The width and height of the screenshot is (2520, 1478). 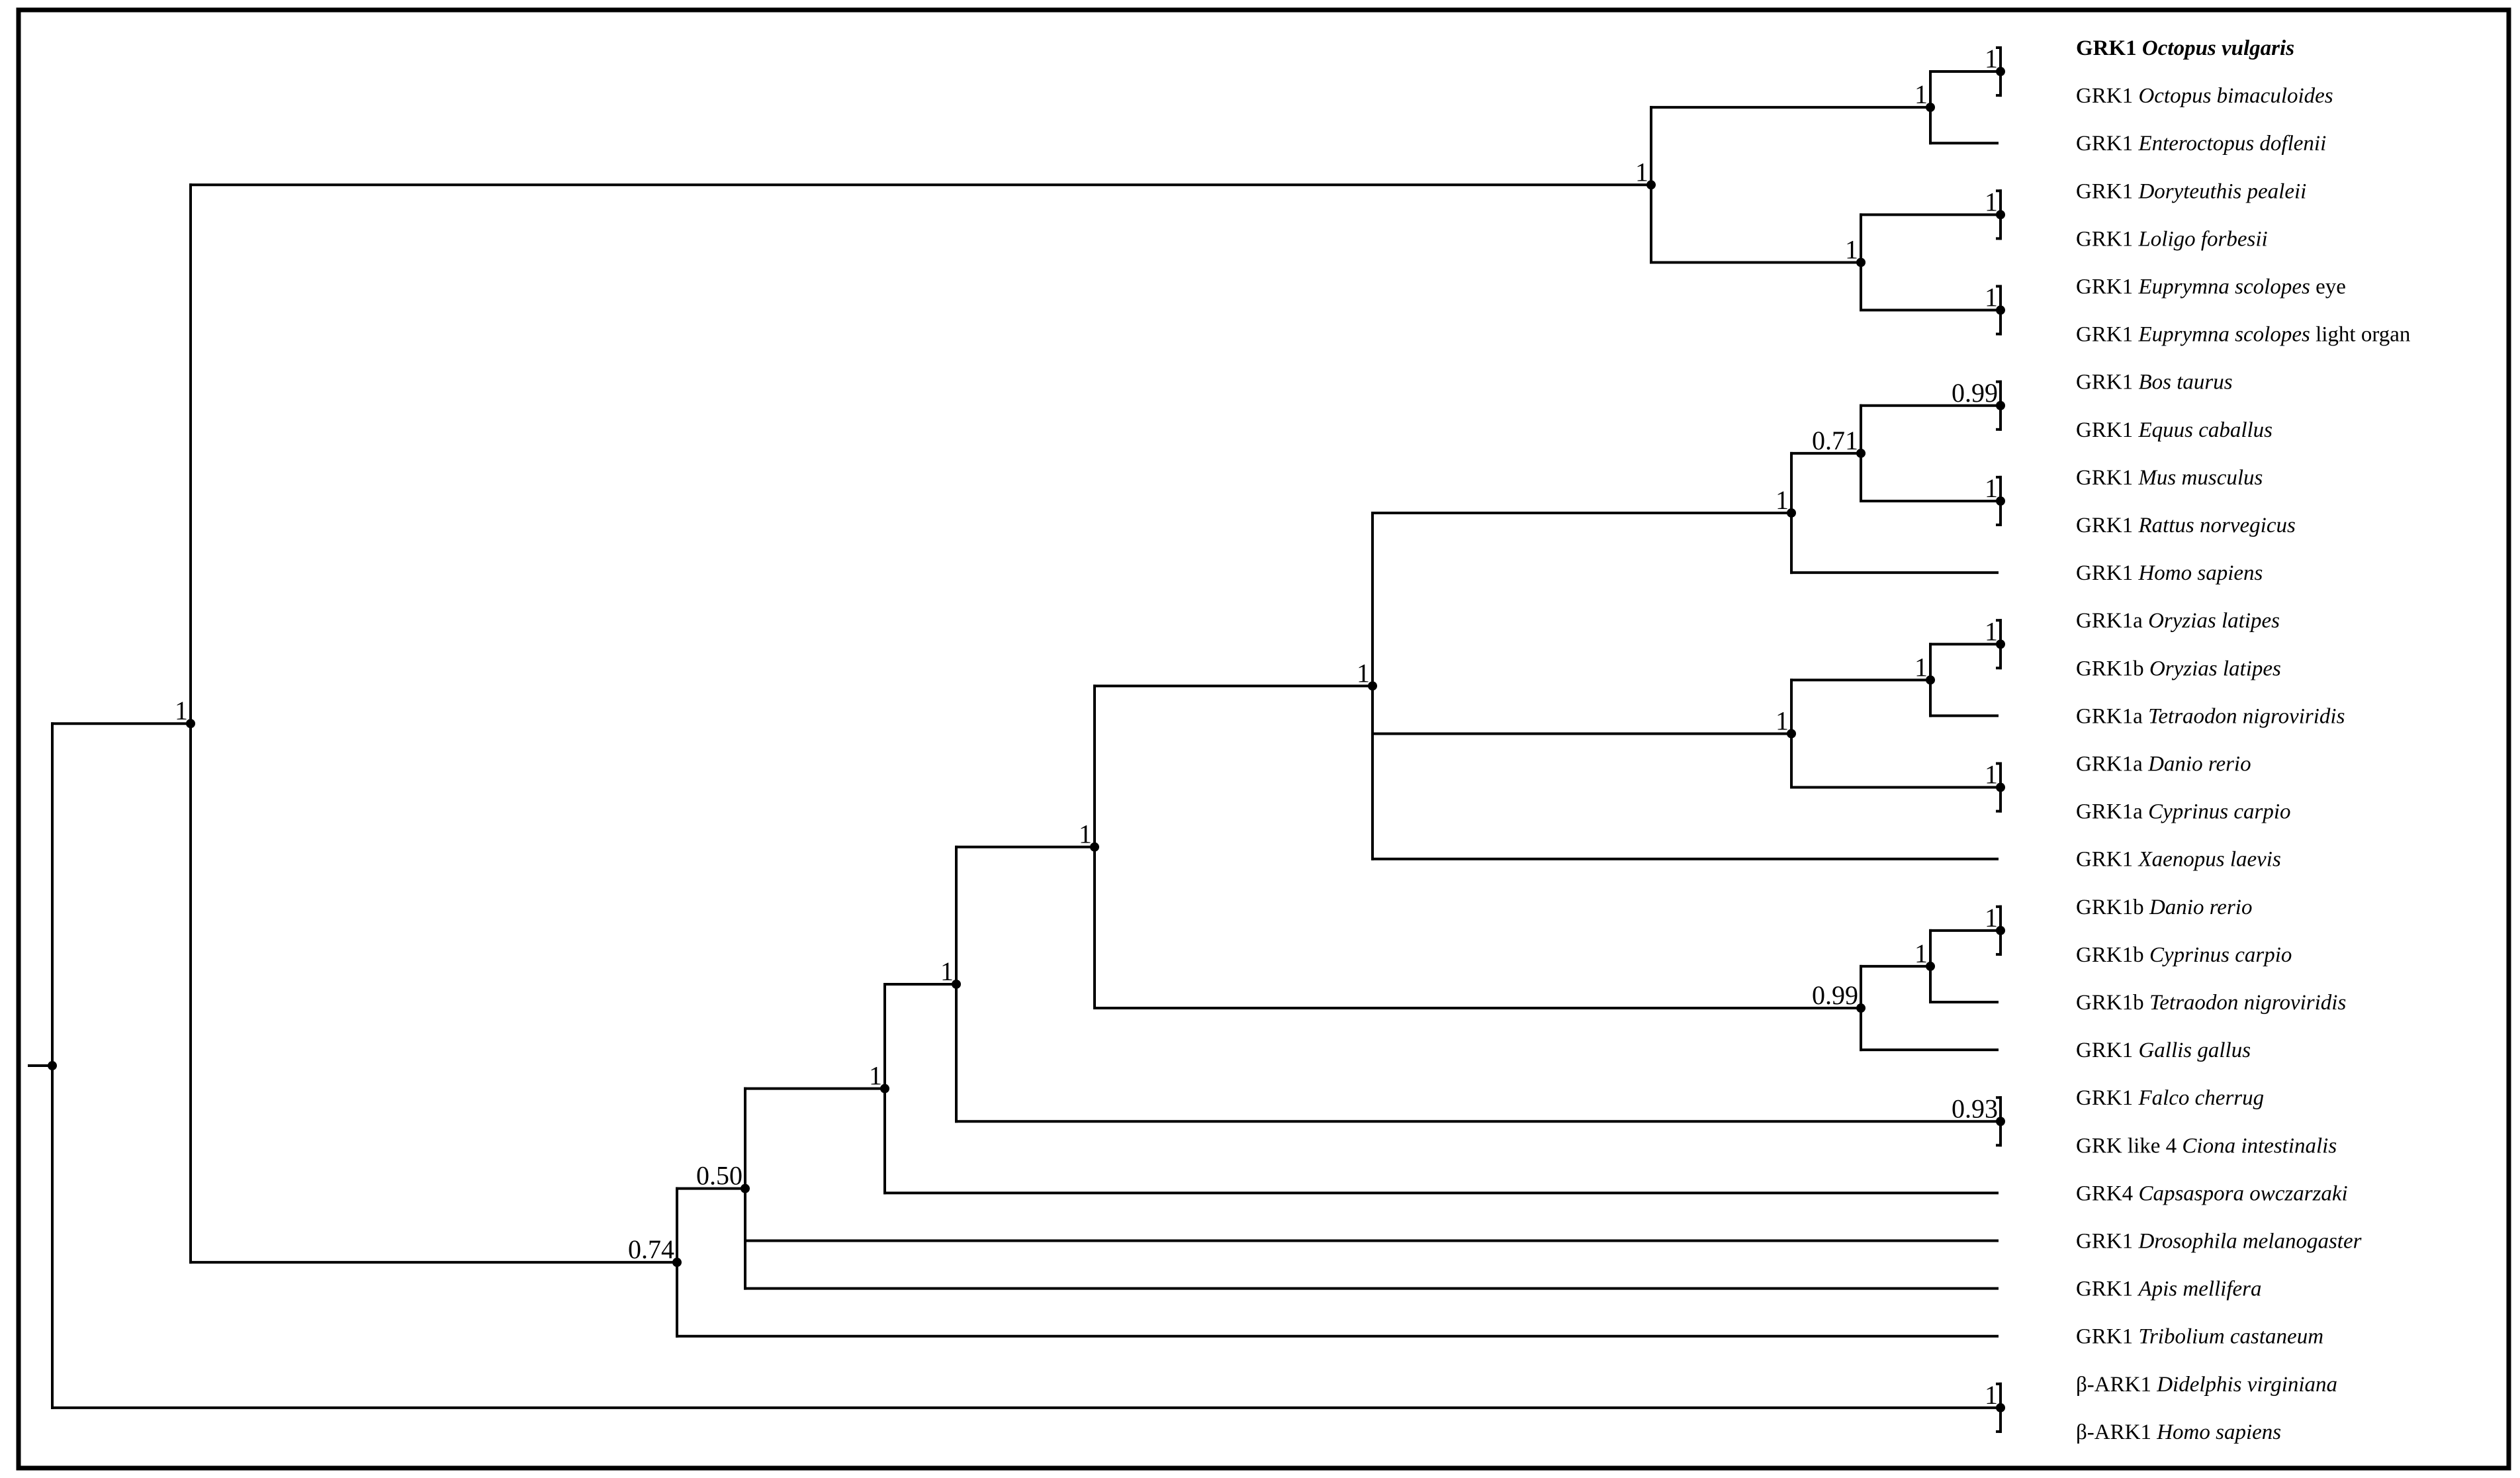 What do you see at coordinates (2000, 501) in the screenshot?
I see `node-dot-rodent` at bounding box center [2000, 501].